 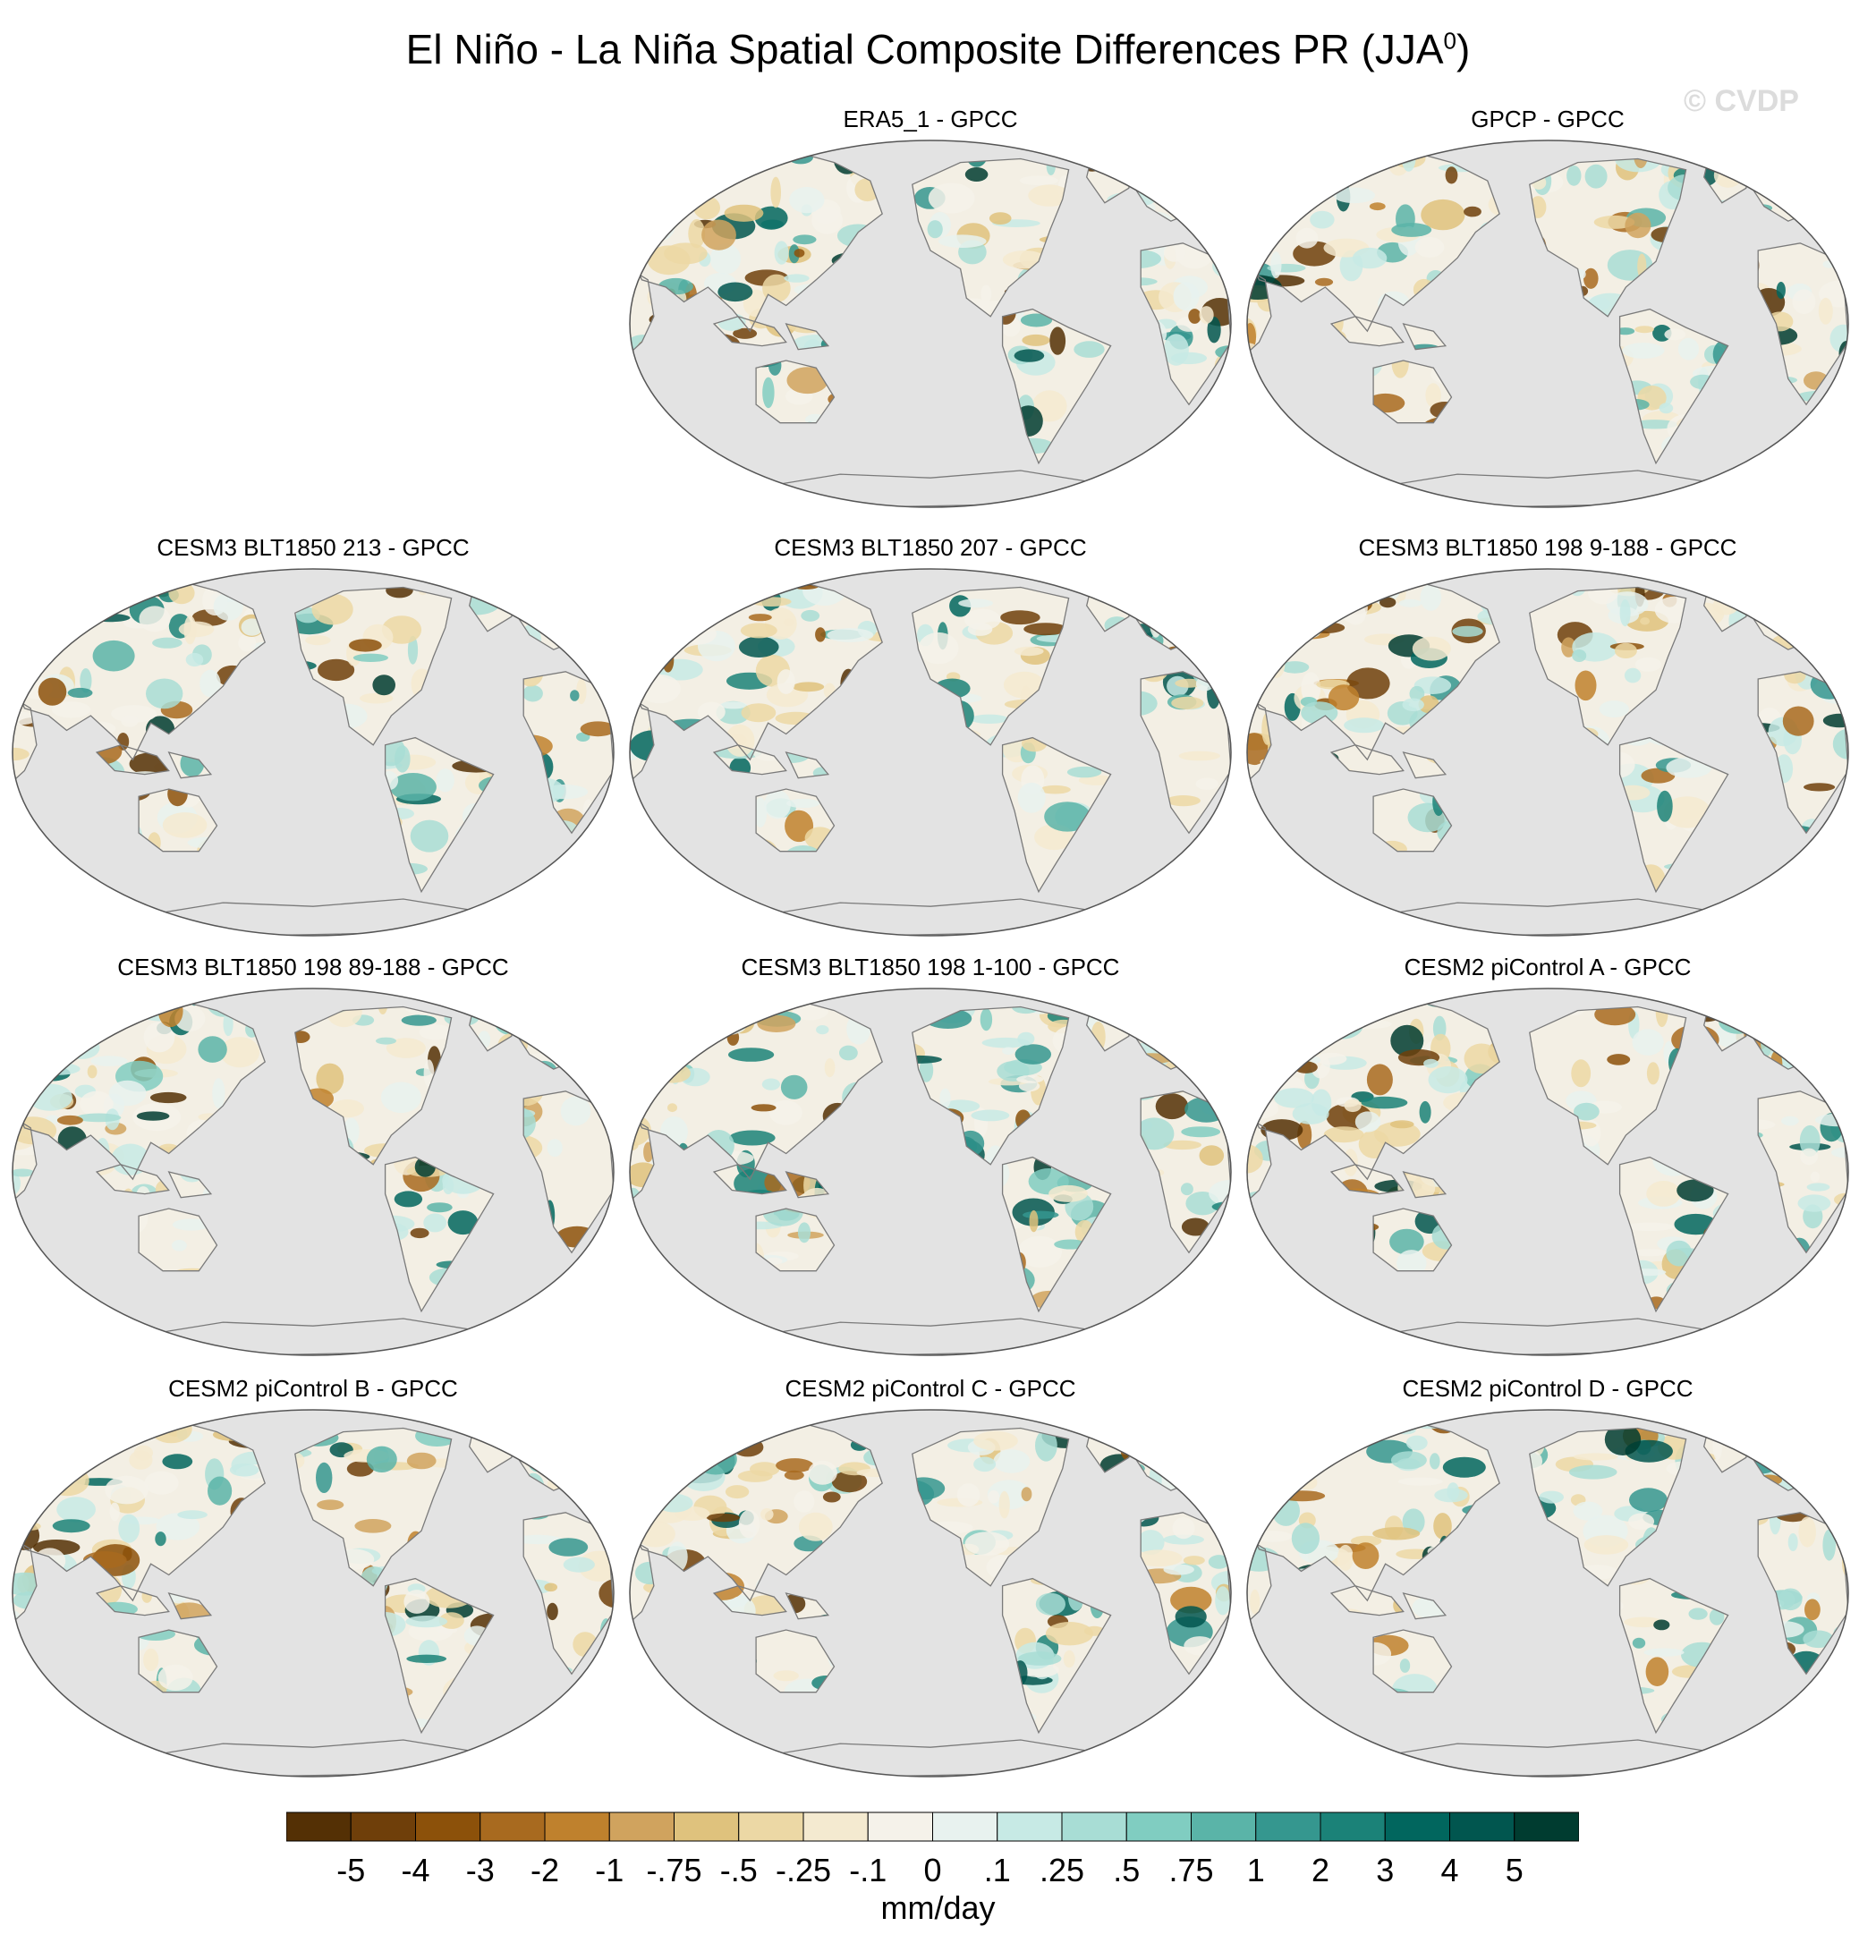 What do you see at coordinates (930, 119) in the screenshot?
I see `panel-title: ERA5_1 - GPCC` at bounding box center [930, 119].